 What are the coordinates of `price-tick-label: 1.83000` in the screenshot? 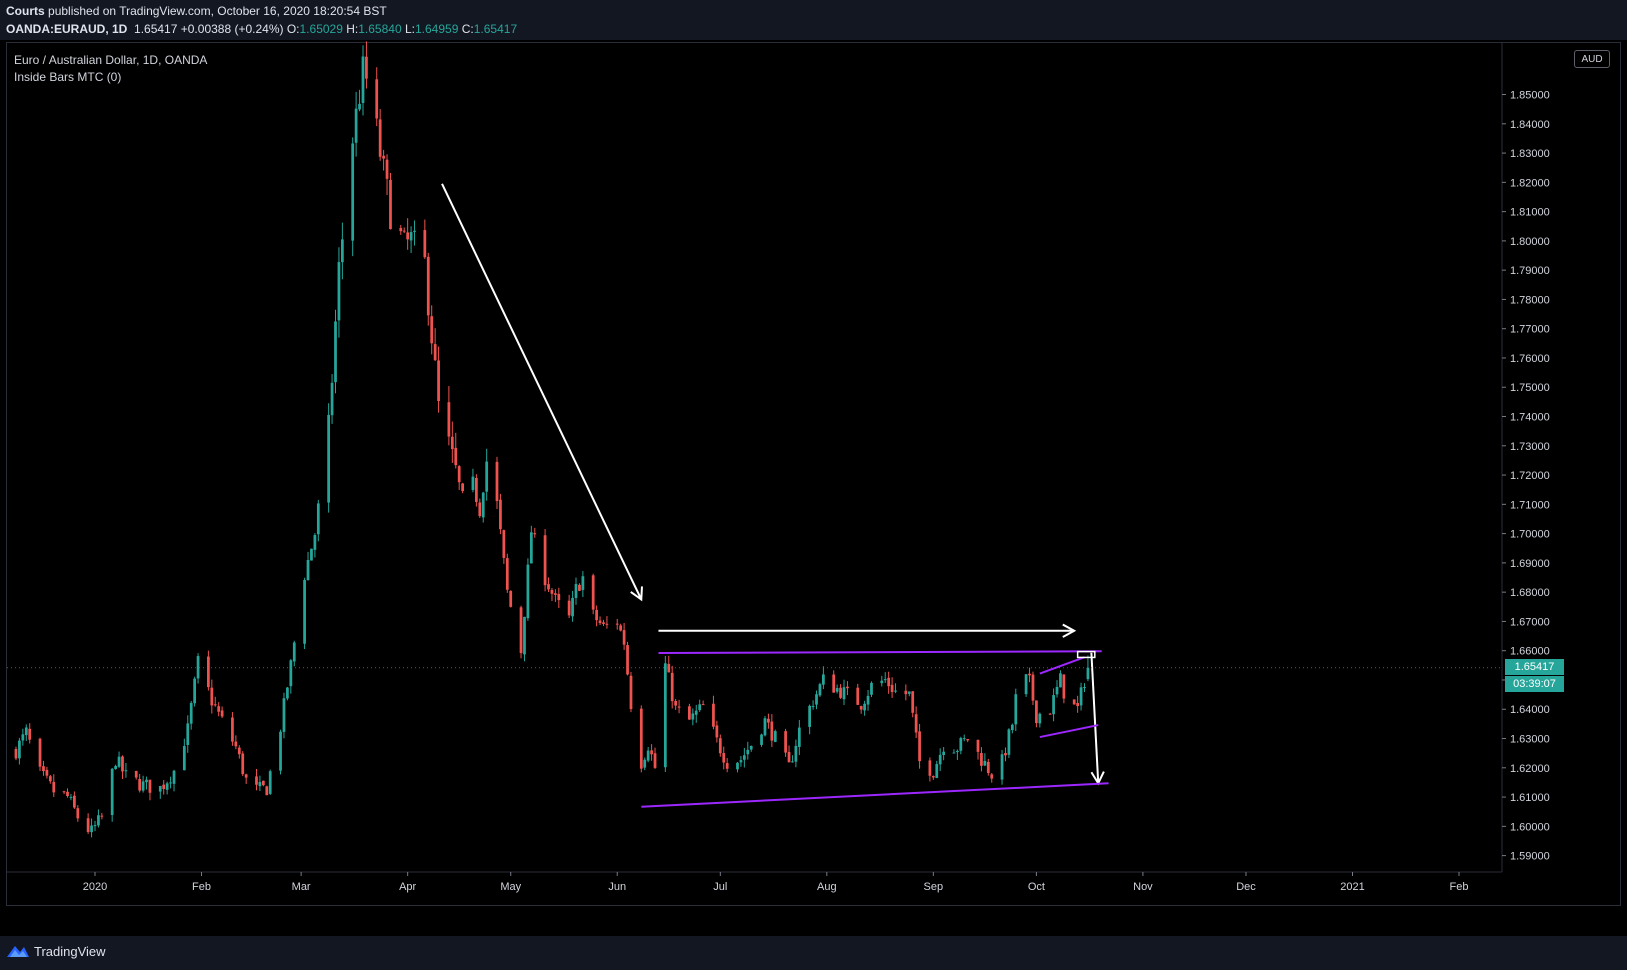 It's located at (1530, 154).